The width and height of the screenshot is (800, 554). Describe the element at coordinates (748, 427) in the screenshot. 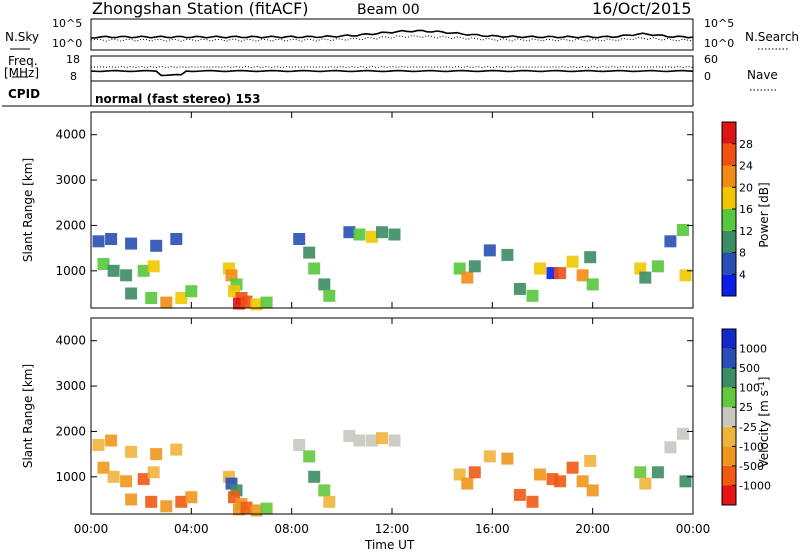

I see `colorbar-tick-label: -25` at that location.